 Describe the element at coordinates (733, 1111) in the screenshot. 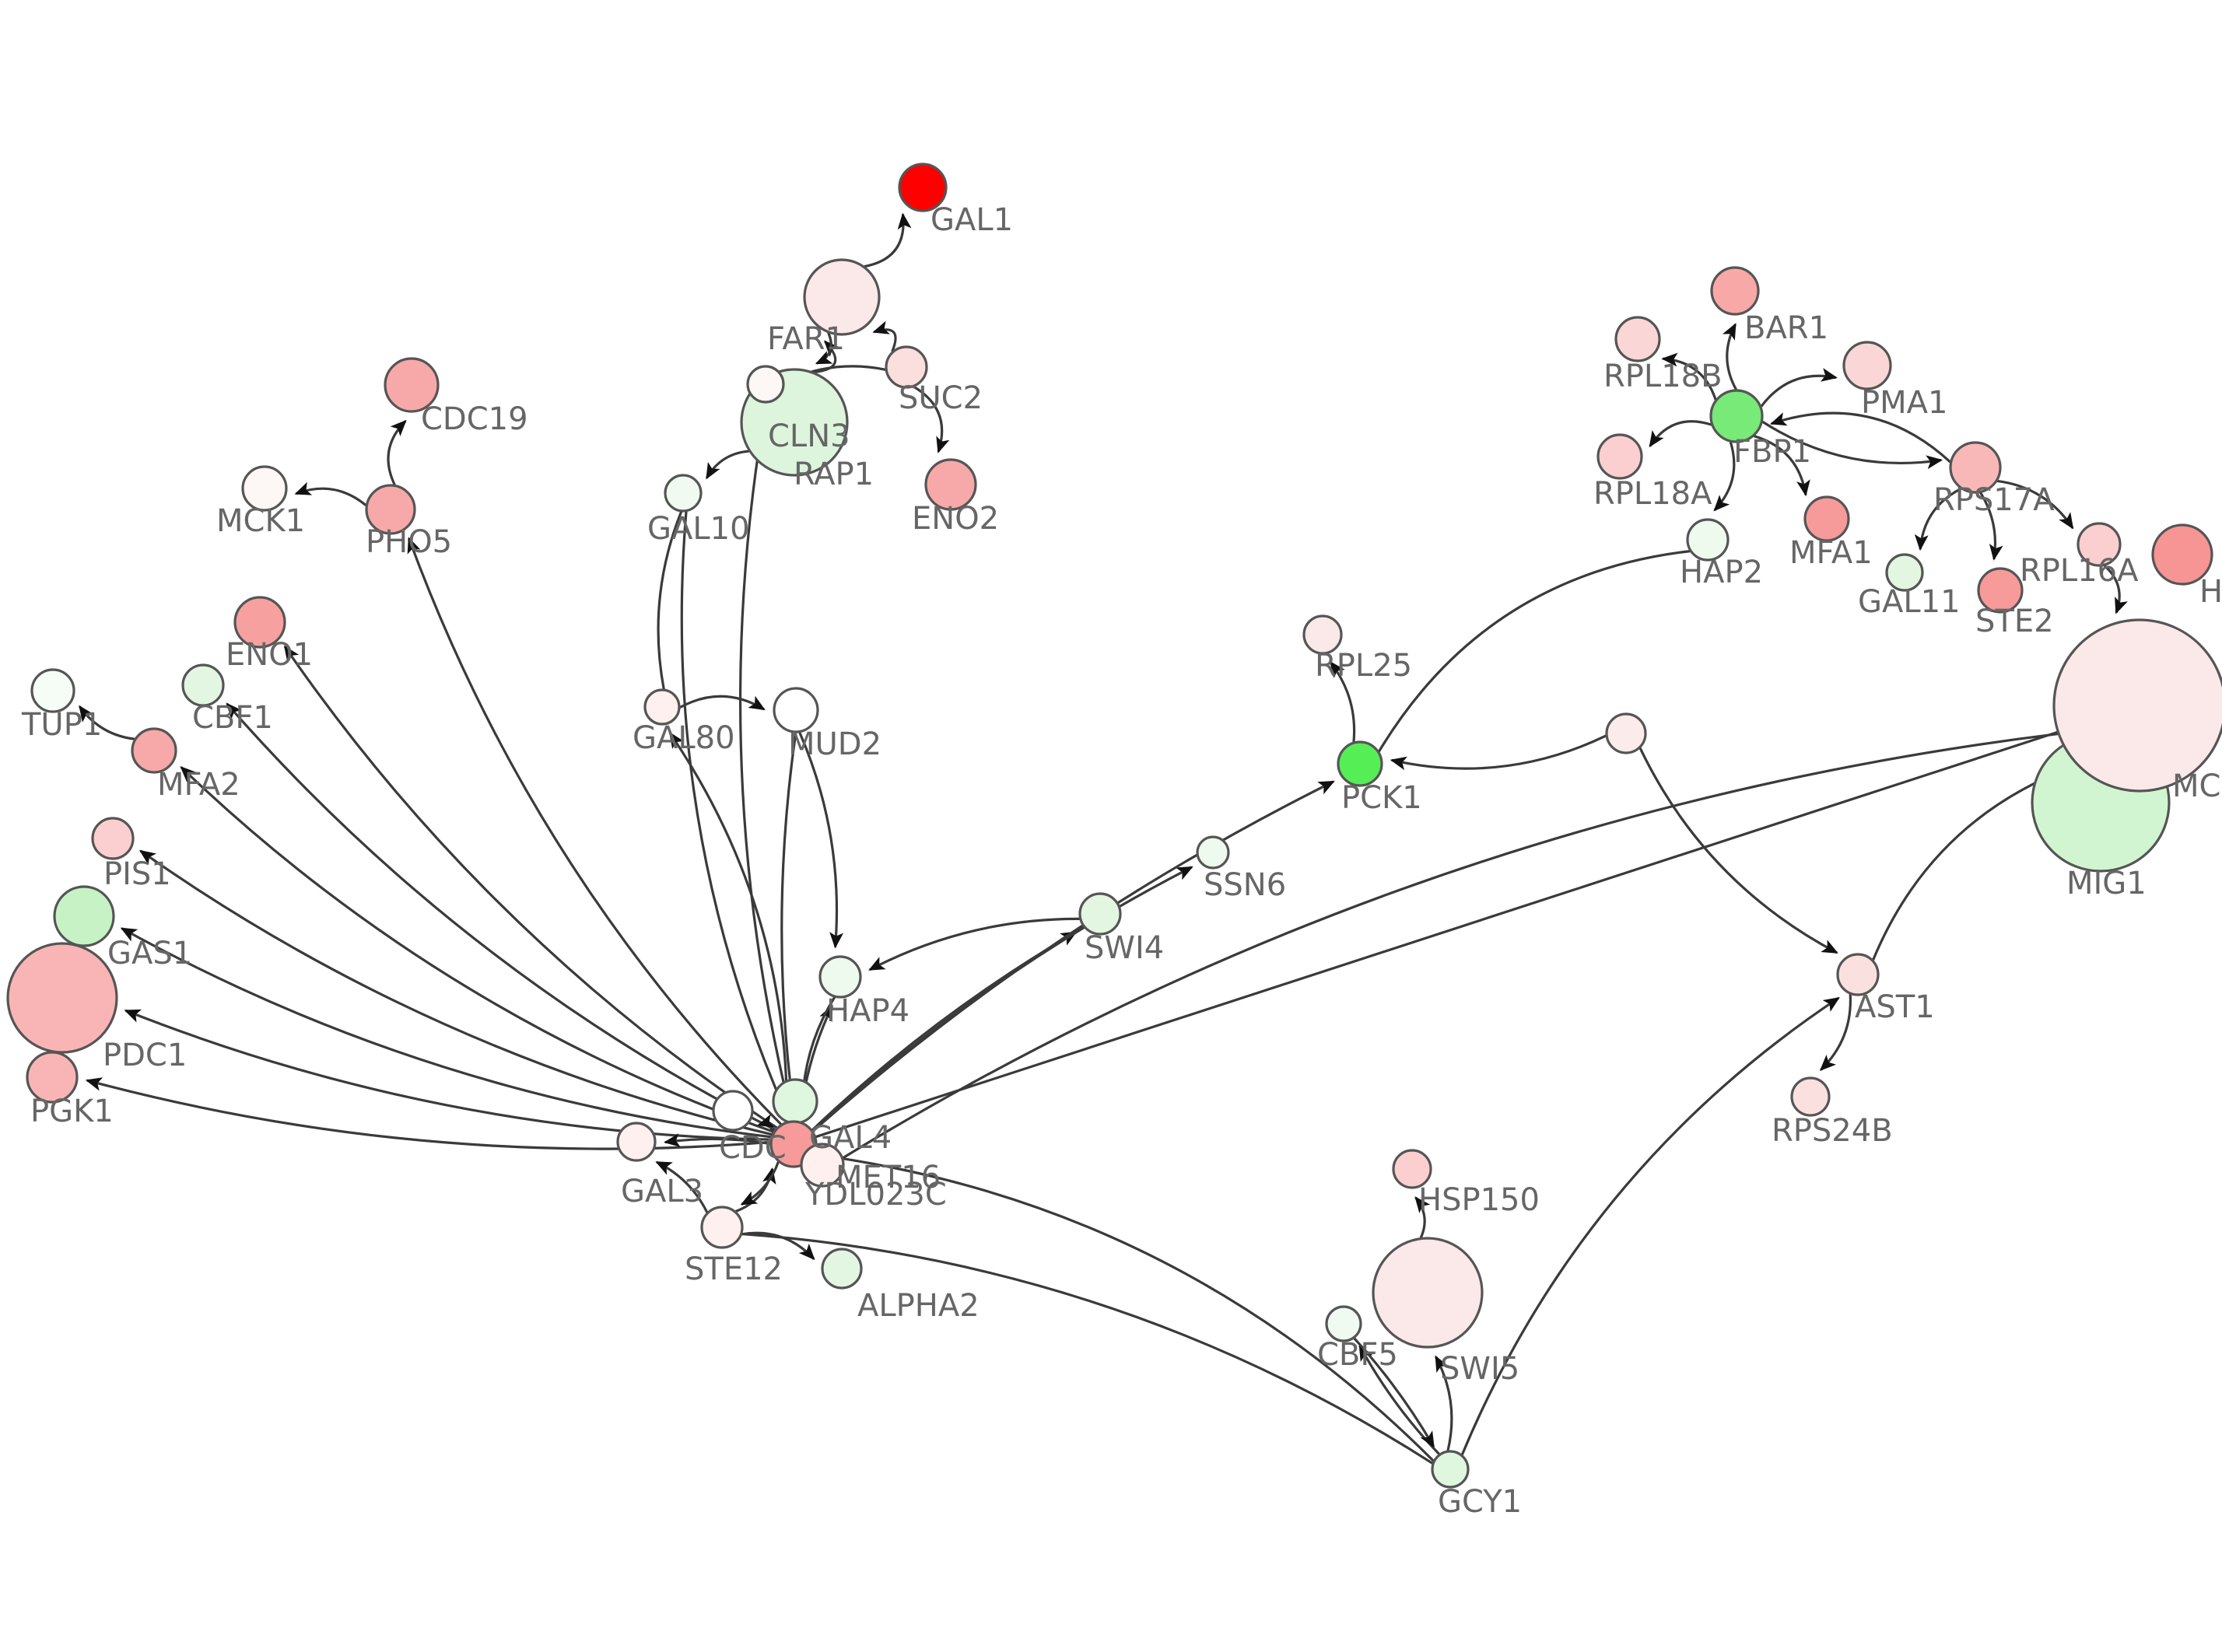

I see `graph-node-cdc39` at that location.